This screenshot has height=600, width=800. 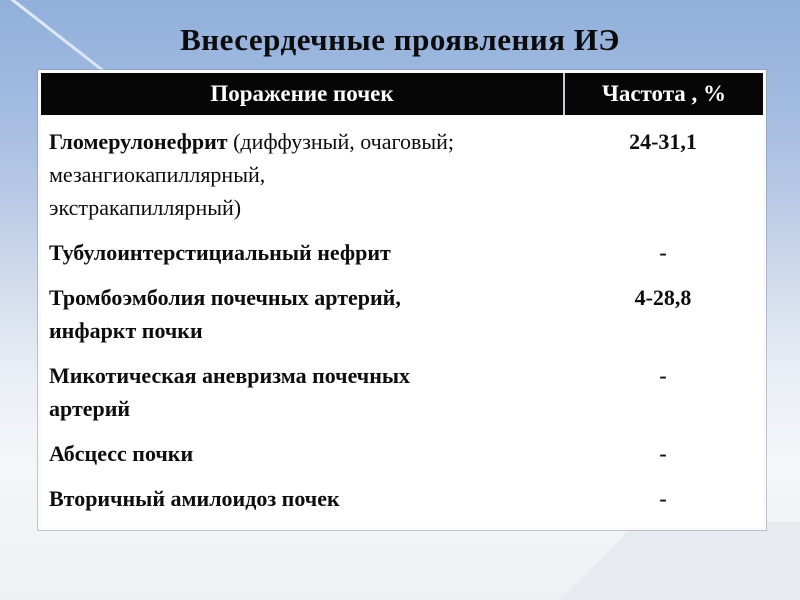 I want to click on row-value: 4-28,8, so click(x=663, y=297).